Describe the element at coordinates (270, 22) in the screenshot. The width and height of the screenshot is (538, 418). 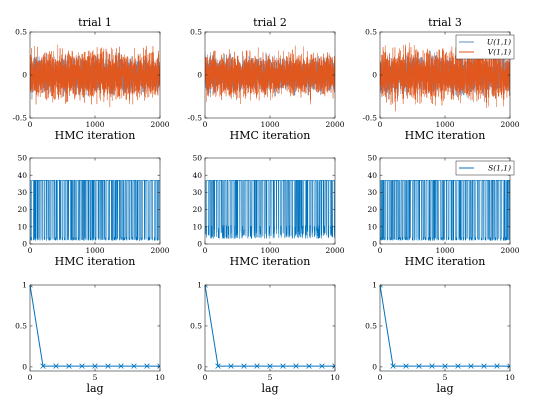
I see `panel-title: trial 2` at that location.